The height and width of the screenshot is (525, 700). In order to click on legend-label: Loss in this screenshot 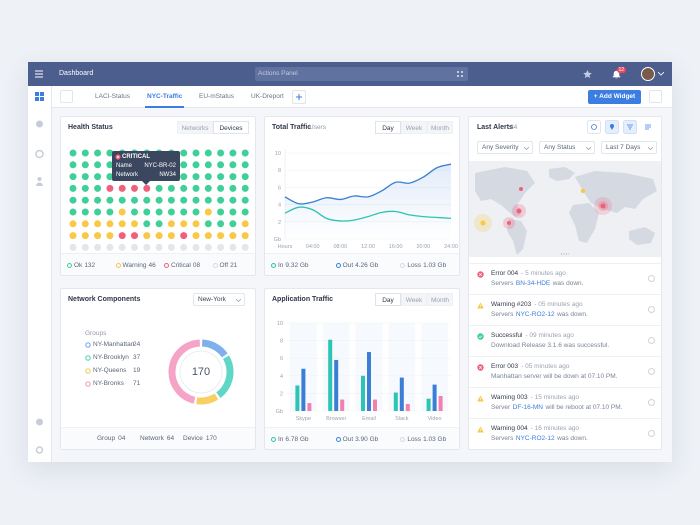, I will do `click(414, 439)`.